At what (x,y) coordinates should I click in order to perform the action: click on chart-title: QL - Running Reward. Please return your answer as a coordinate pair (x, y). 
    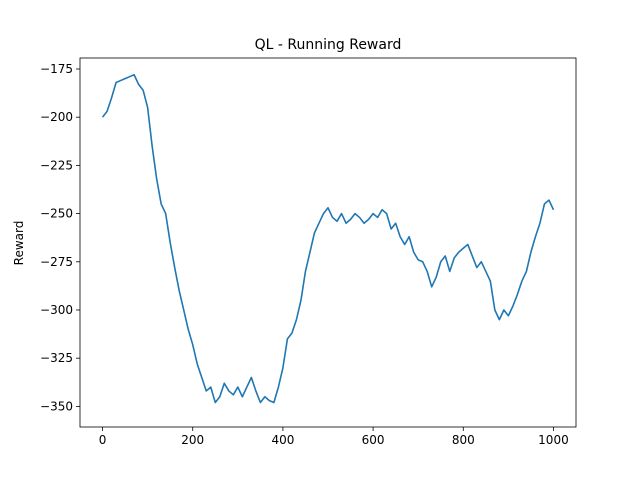
    Looking at the image, I should click on (328, 45).